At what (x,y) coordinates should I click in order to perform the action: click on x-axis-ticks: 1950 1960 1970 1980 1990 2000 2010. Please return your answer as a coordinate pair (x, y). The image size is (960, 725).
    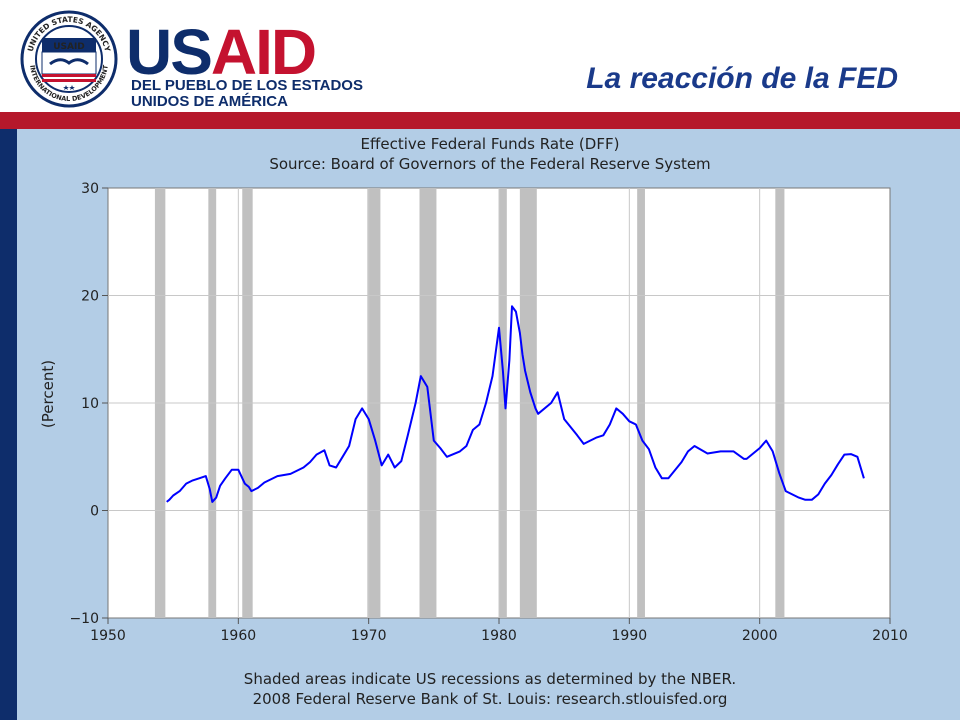
    Looking at the image, I should click on (499, 631).